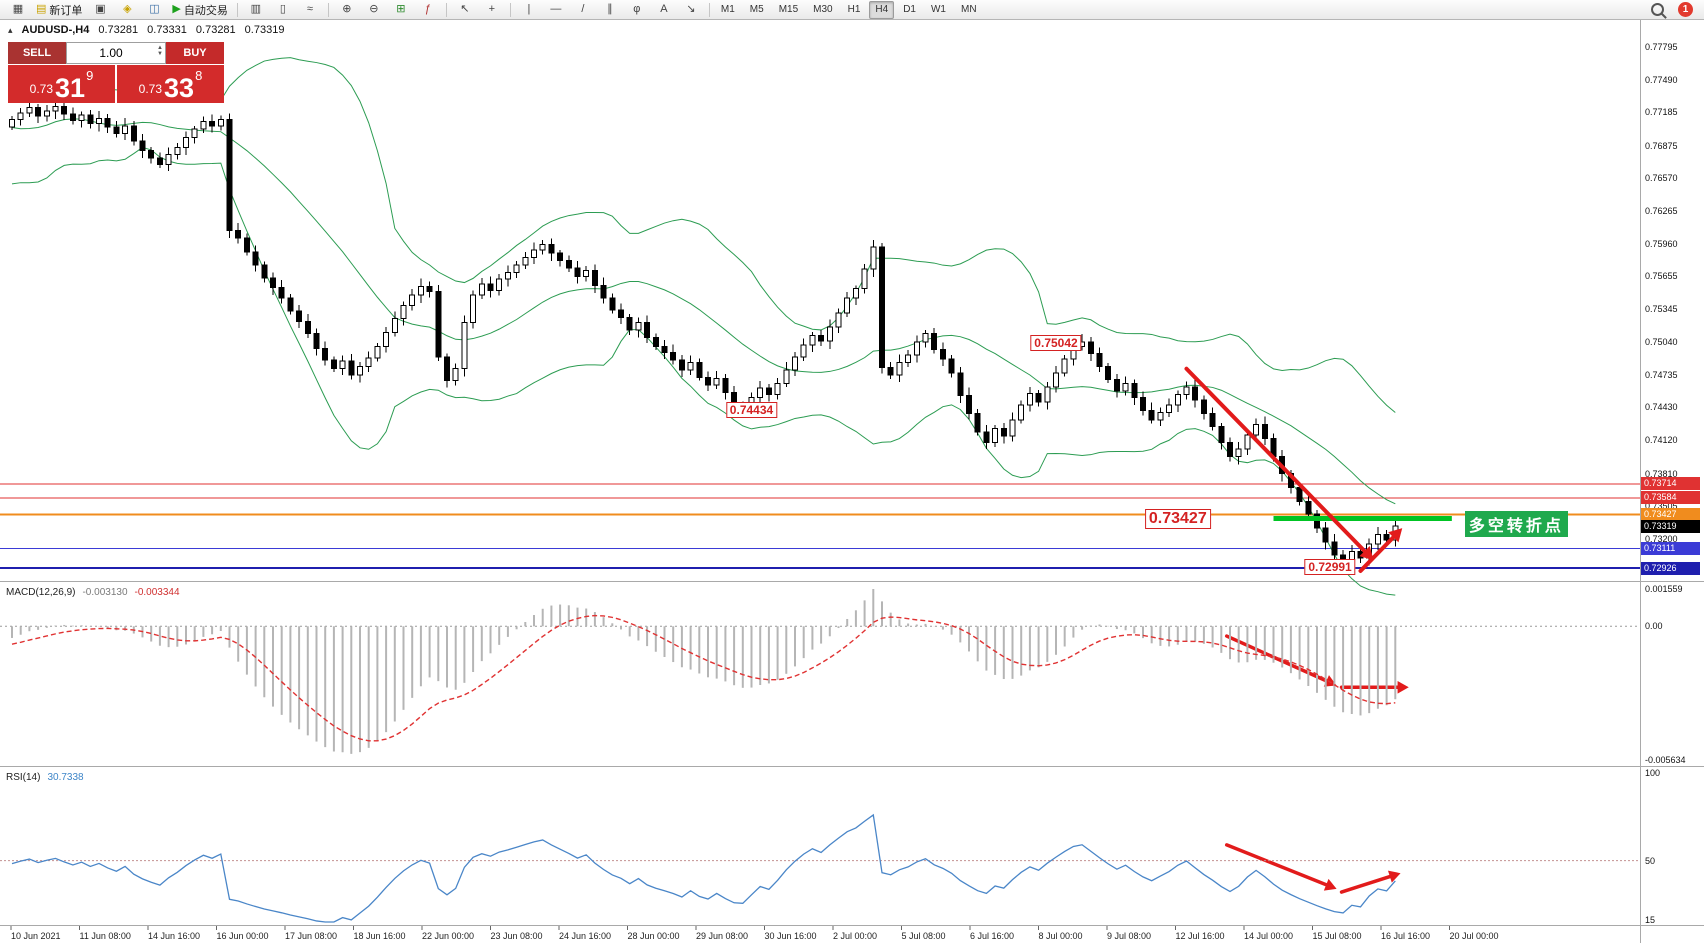 This screenshot has width=1704, height=943. Describe the element at coordinates (1516, 523) in the screenshot. I see `turning-point-annotation: 多空转折点` at that location.